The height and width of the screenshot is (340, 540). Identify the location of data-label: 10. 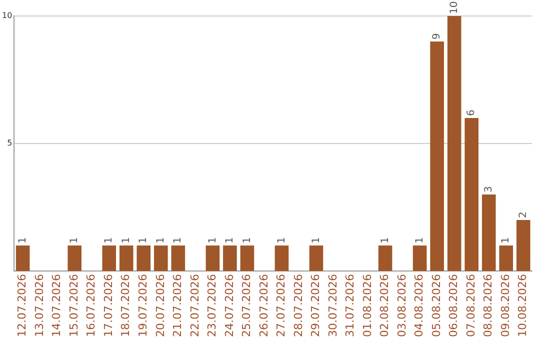
(454, 7).